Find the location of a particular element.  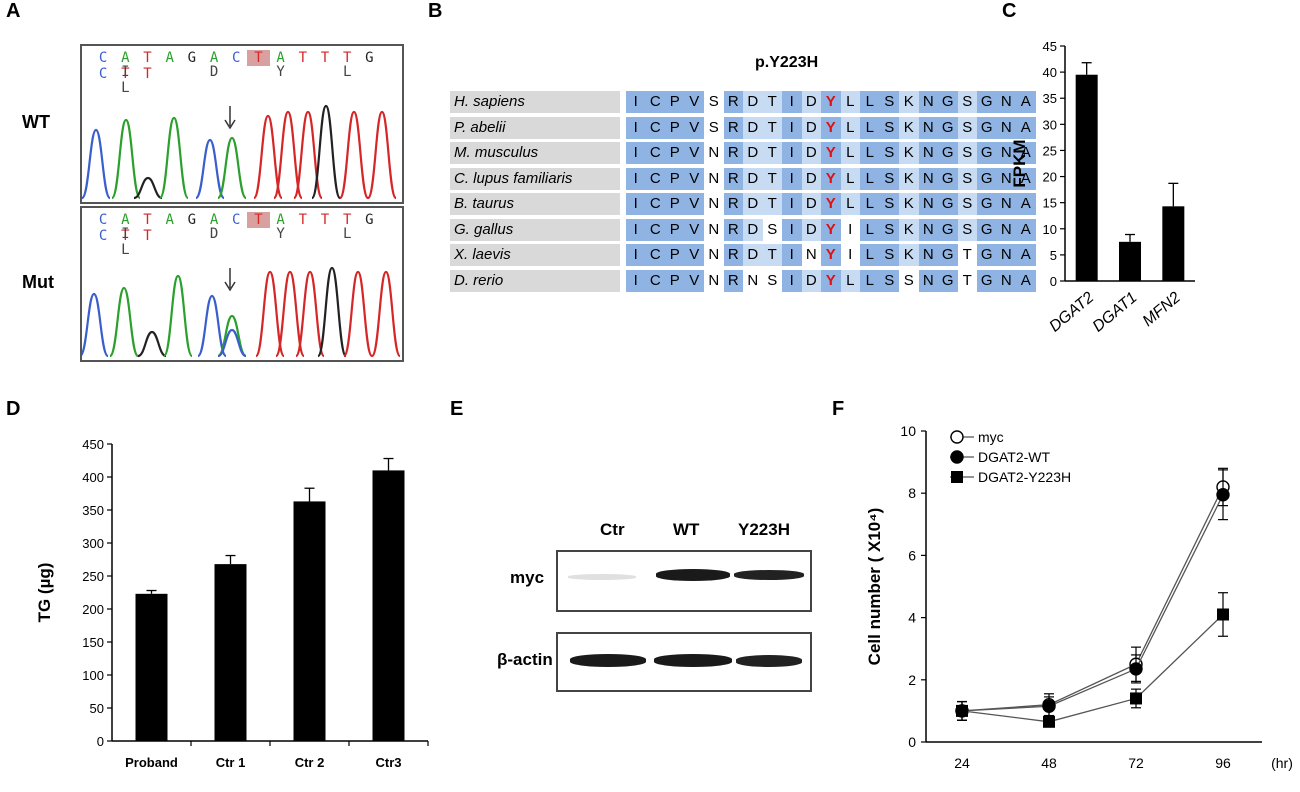

lane-label-wt: WT is located at coordinates (686, 529).